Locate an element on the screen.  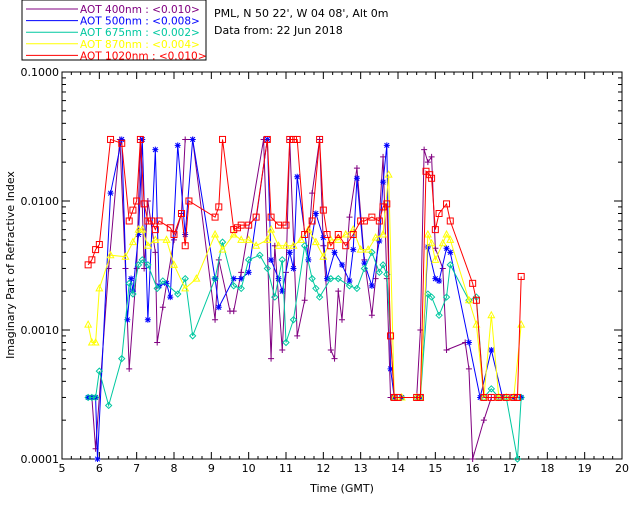
x-tick-label: 17 is located at coordinates (510, 468).